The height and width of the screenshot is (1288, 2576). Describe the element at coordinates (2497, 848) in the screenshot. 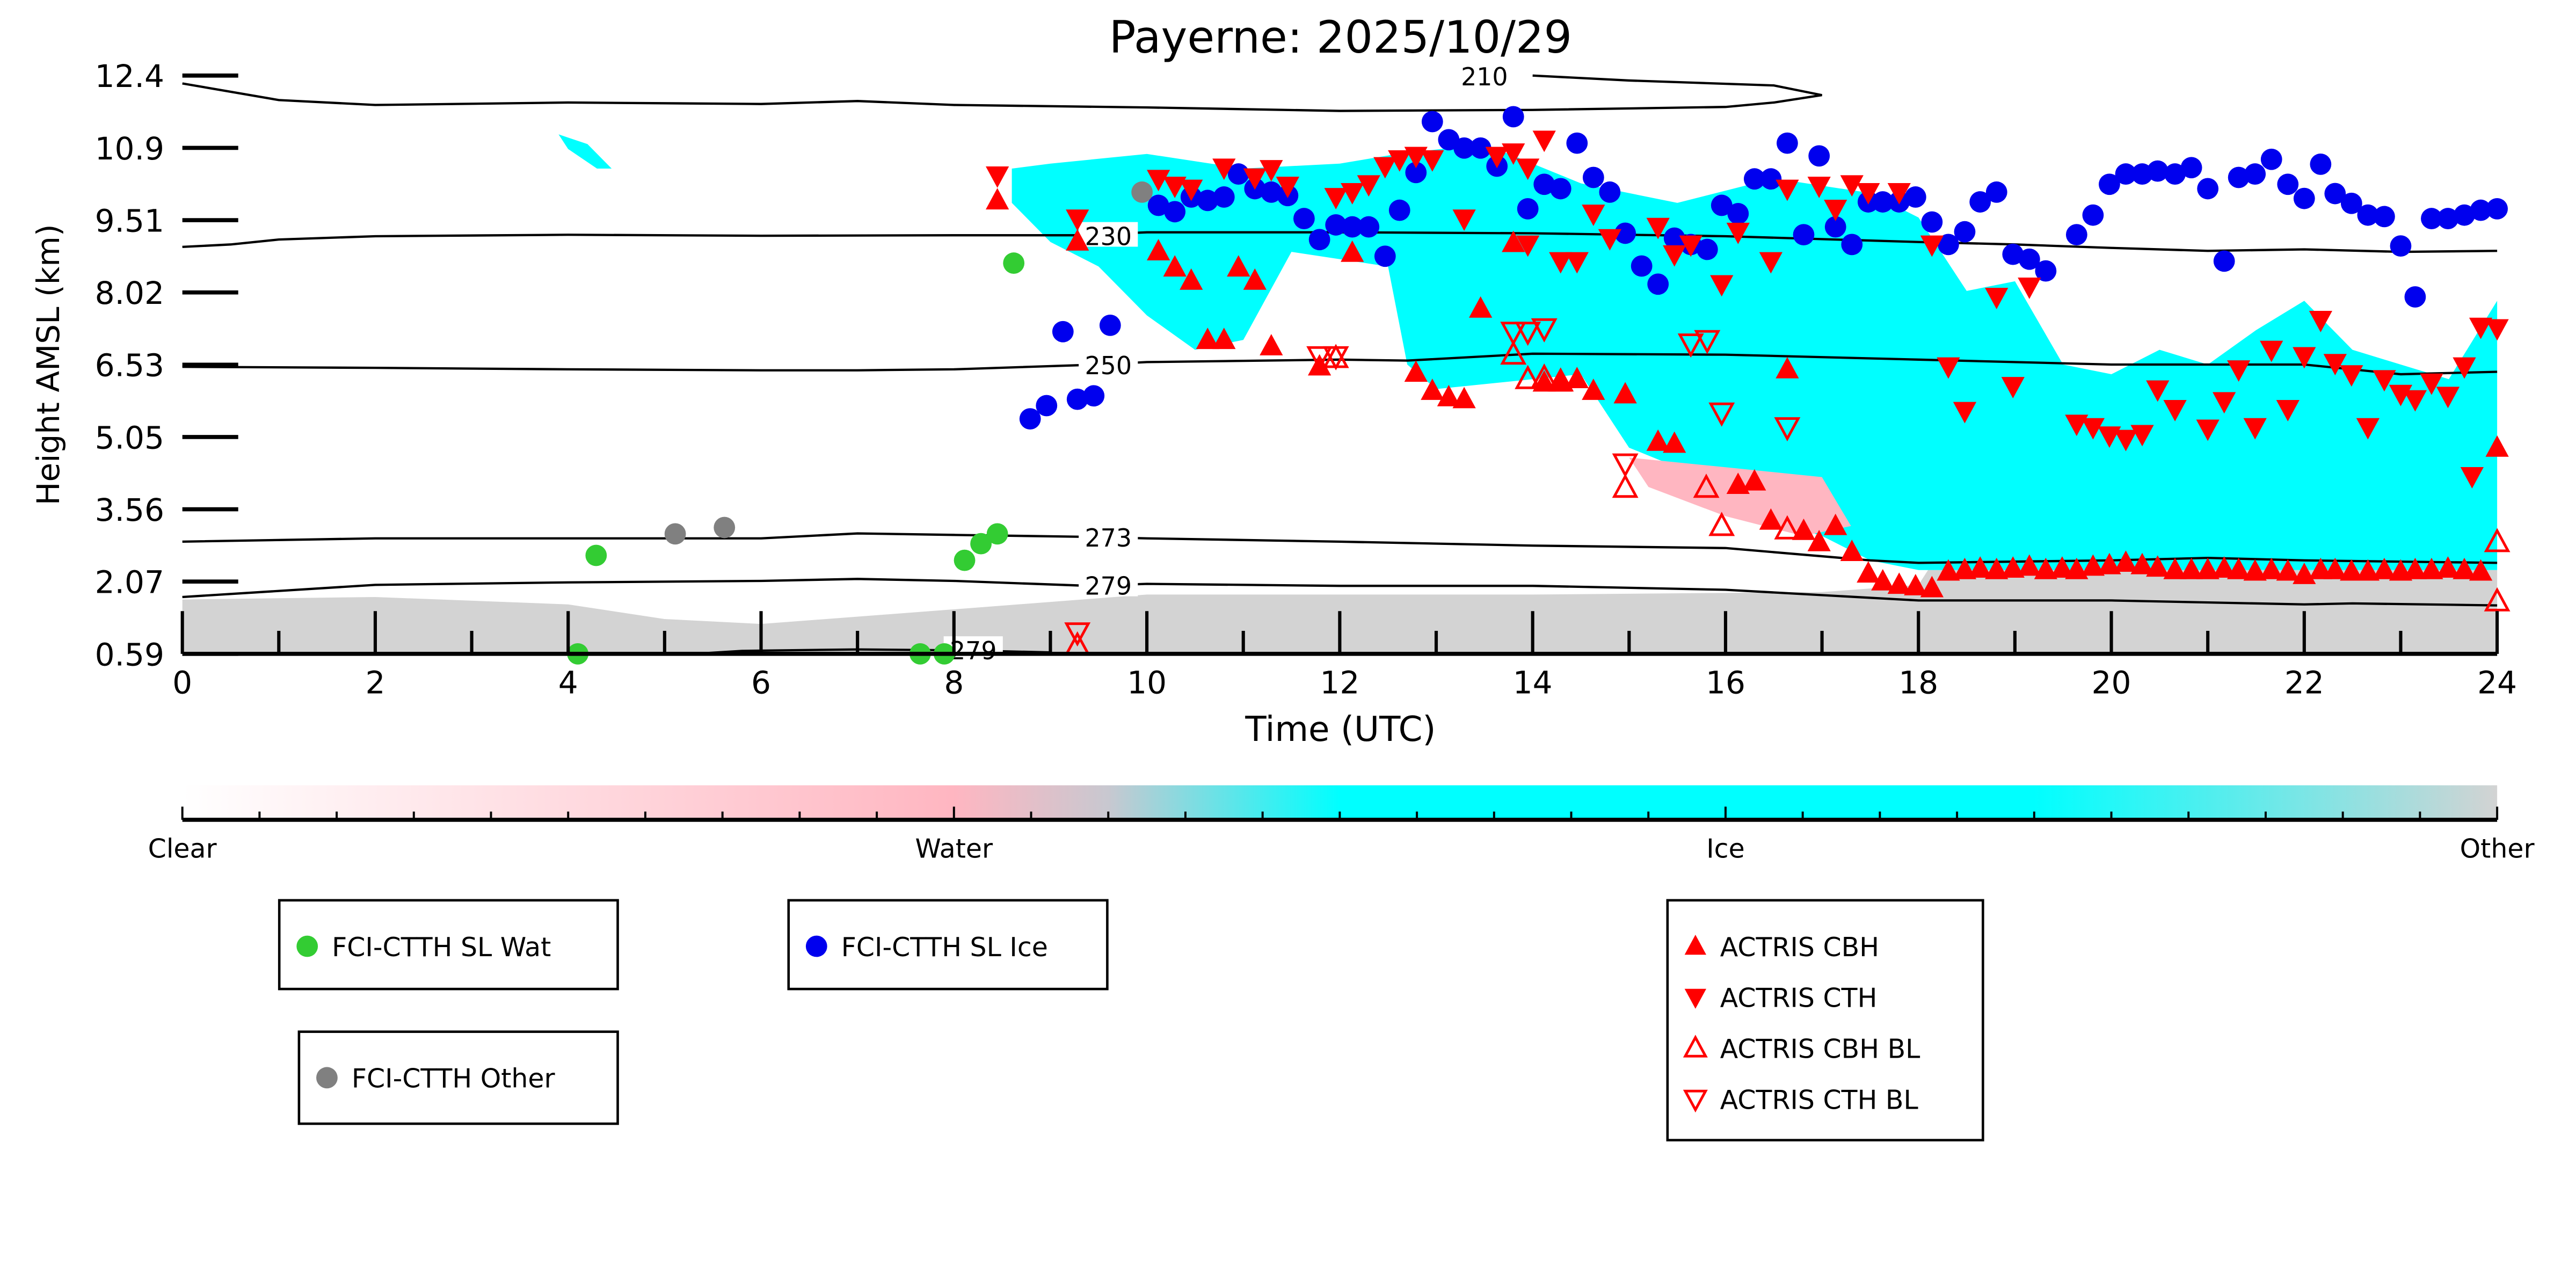

I see `colorbar-label: Other` at that location.